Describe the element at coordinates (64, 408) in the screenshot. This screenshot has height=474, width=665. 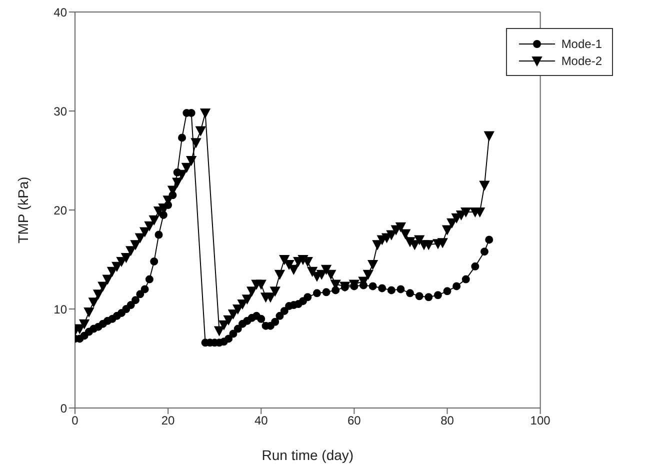
I see `y-tick-label: 0` at that location.